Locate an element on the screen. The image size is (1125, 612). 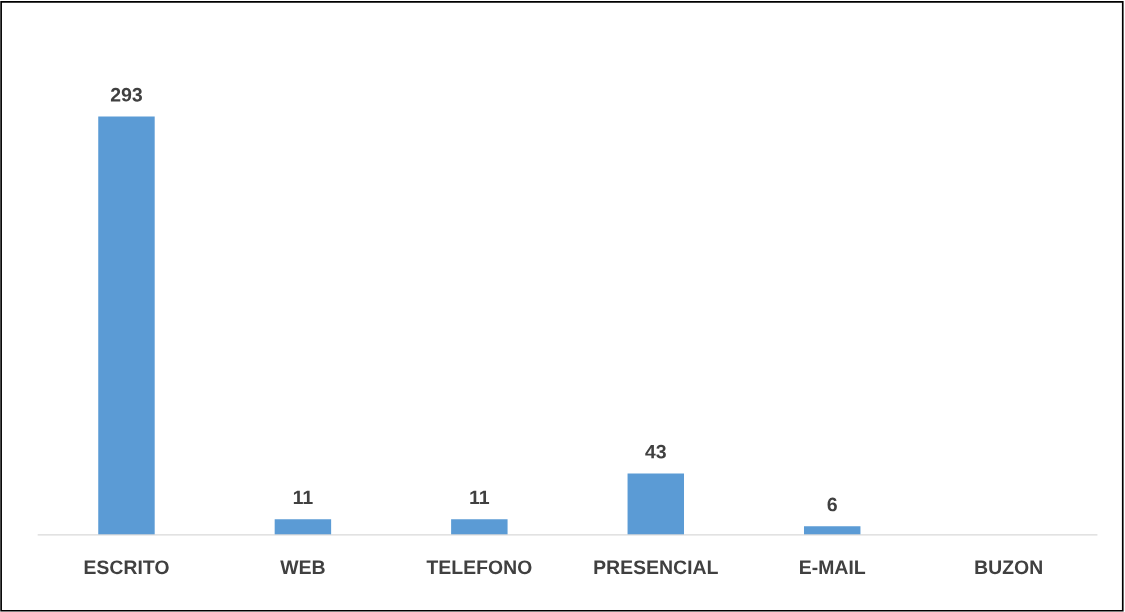
x-tick-label: PRESENCIAL is located at coordinates (656, 567).